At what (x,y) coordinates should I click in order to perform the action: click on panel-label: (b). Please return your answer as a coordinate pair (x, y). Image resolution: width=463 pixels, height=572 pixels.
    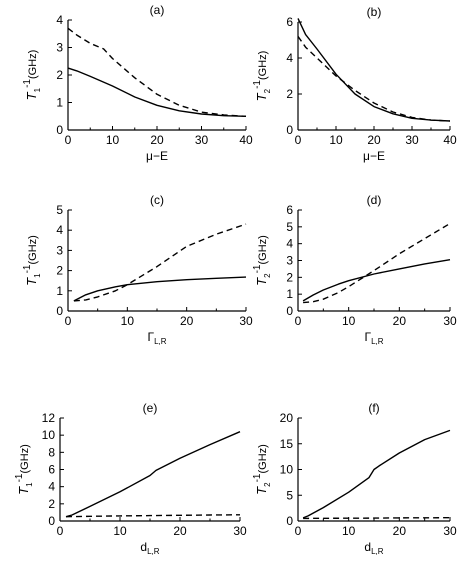
    Looking at the image, I should click on (374, 12).